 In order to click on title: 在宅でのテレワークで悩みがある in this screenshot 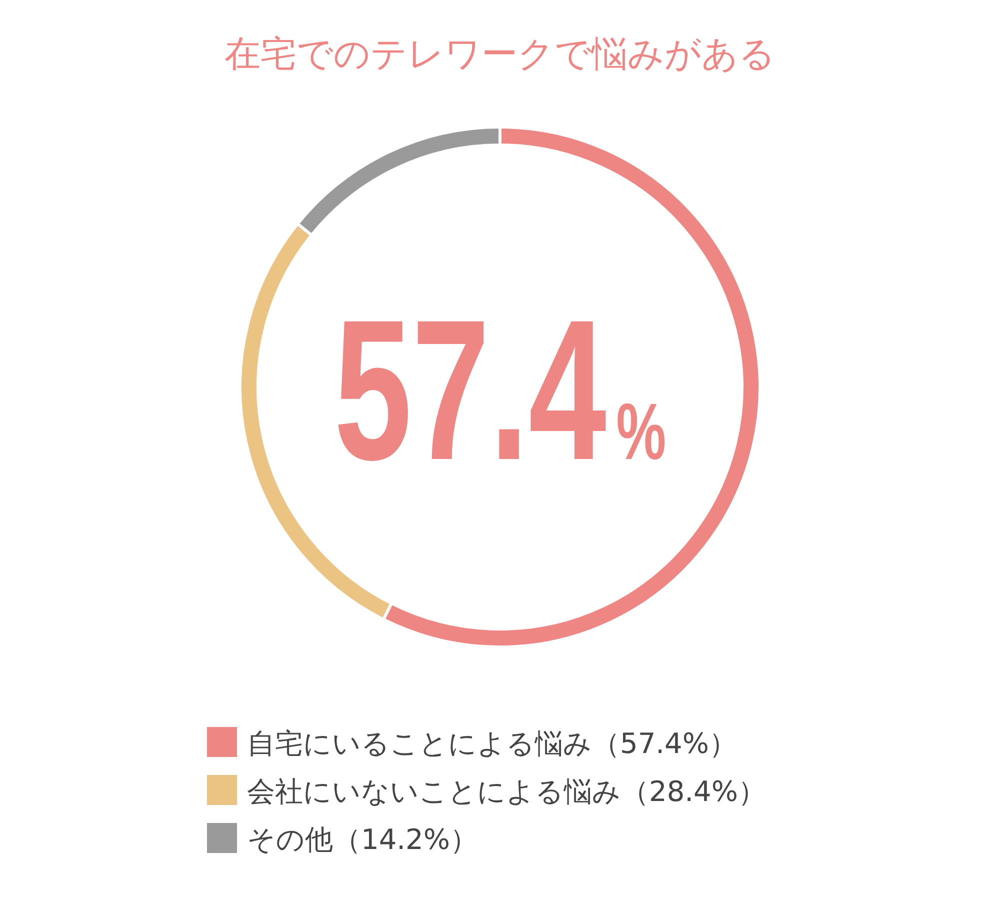, I will do `click(500, 54)`.